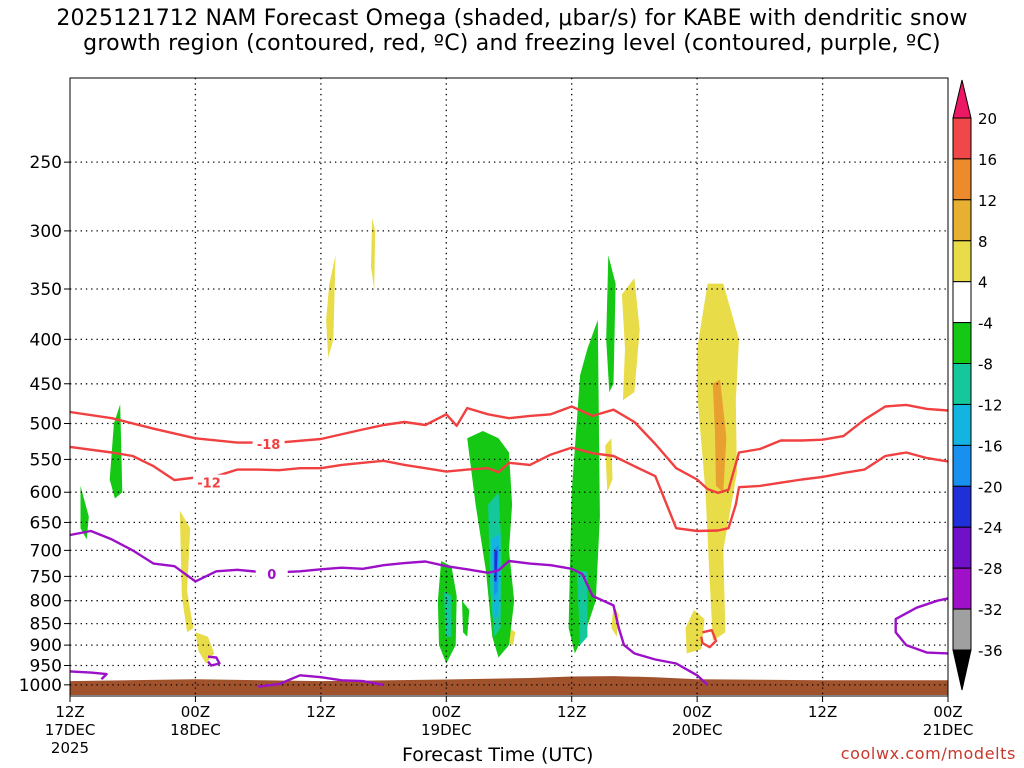  Describe the element at coordinates (990, 610) in the screenshot. I see `colorbar-label-12: -32` at that location.